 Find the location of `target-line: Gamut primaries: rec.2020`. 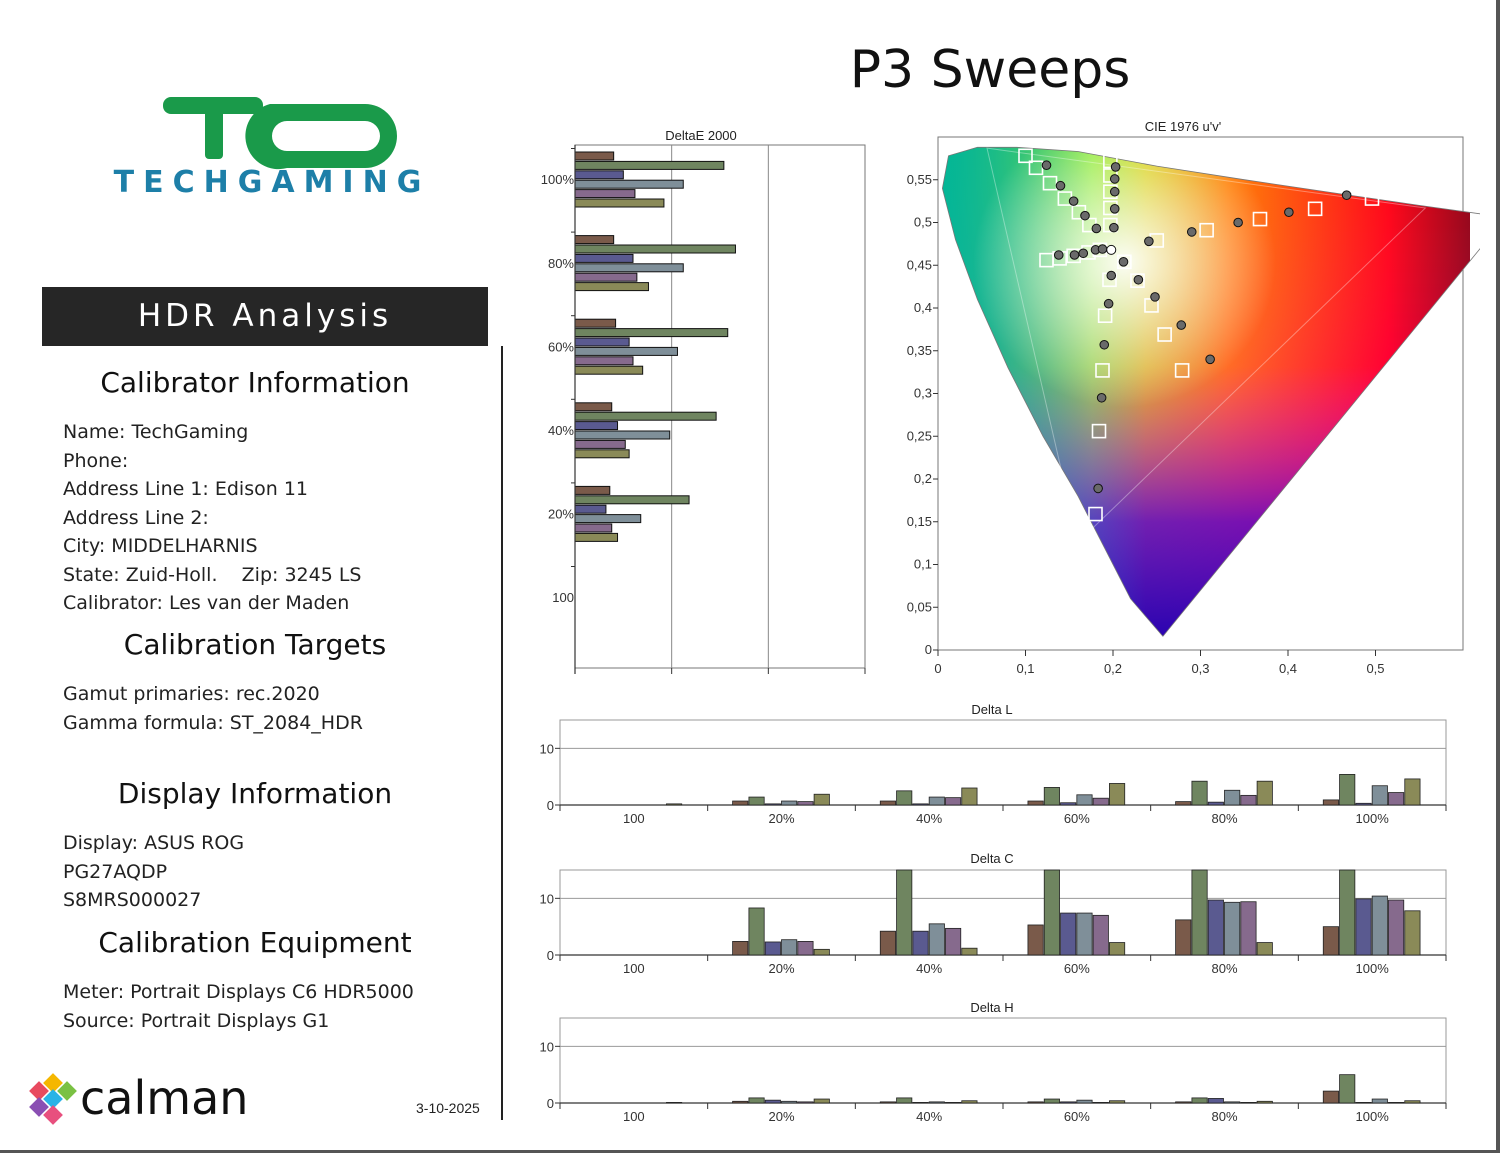

target-line: Gamut primaries: rec.2020 is located at coordinates (191, 694).